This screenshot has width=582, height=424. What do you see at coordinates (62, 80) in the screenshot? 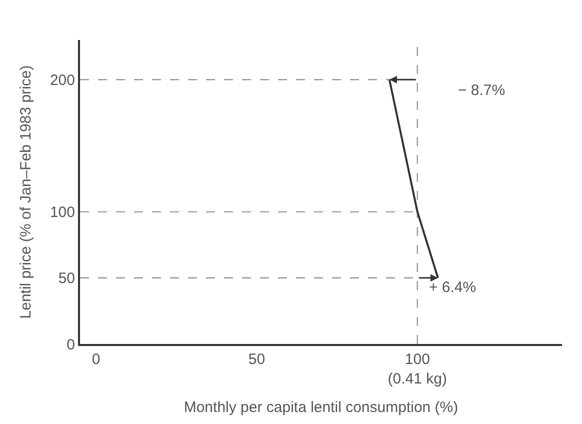
I see `y-tick-label: 200` at bounding box center [62, 80].